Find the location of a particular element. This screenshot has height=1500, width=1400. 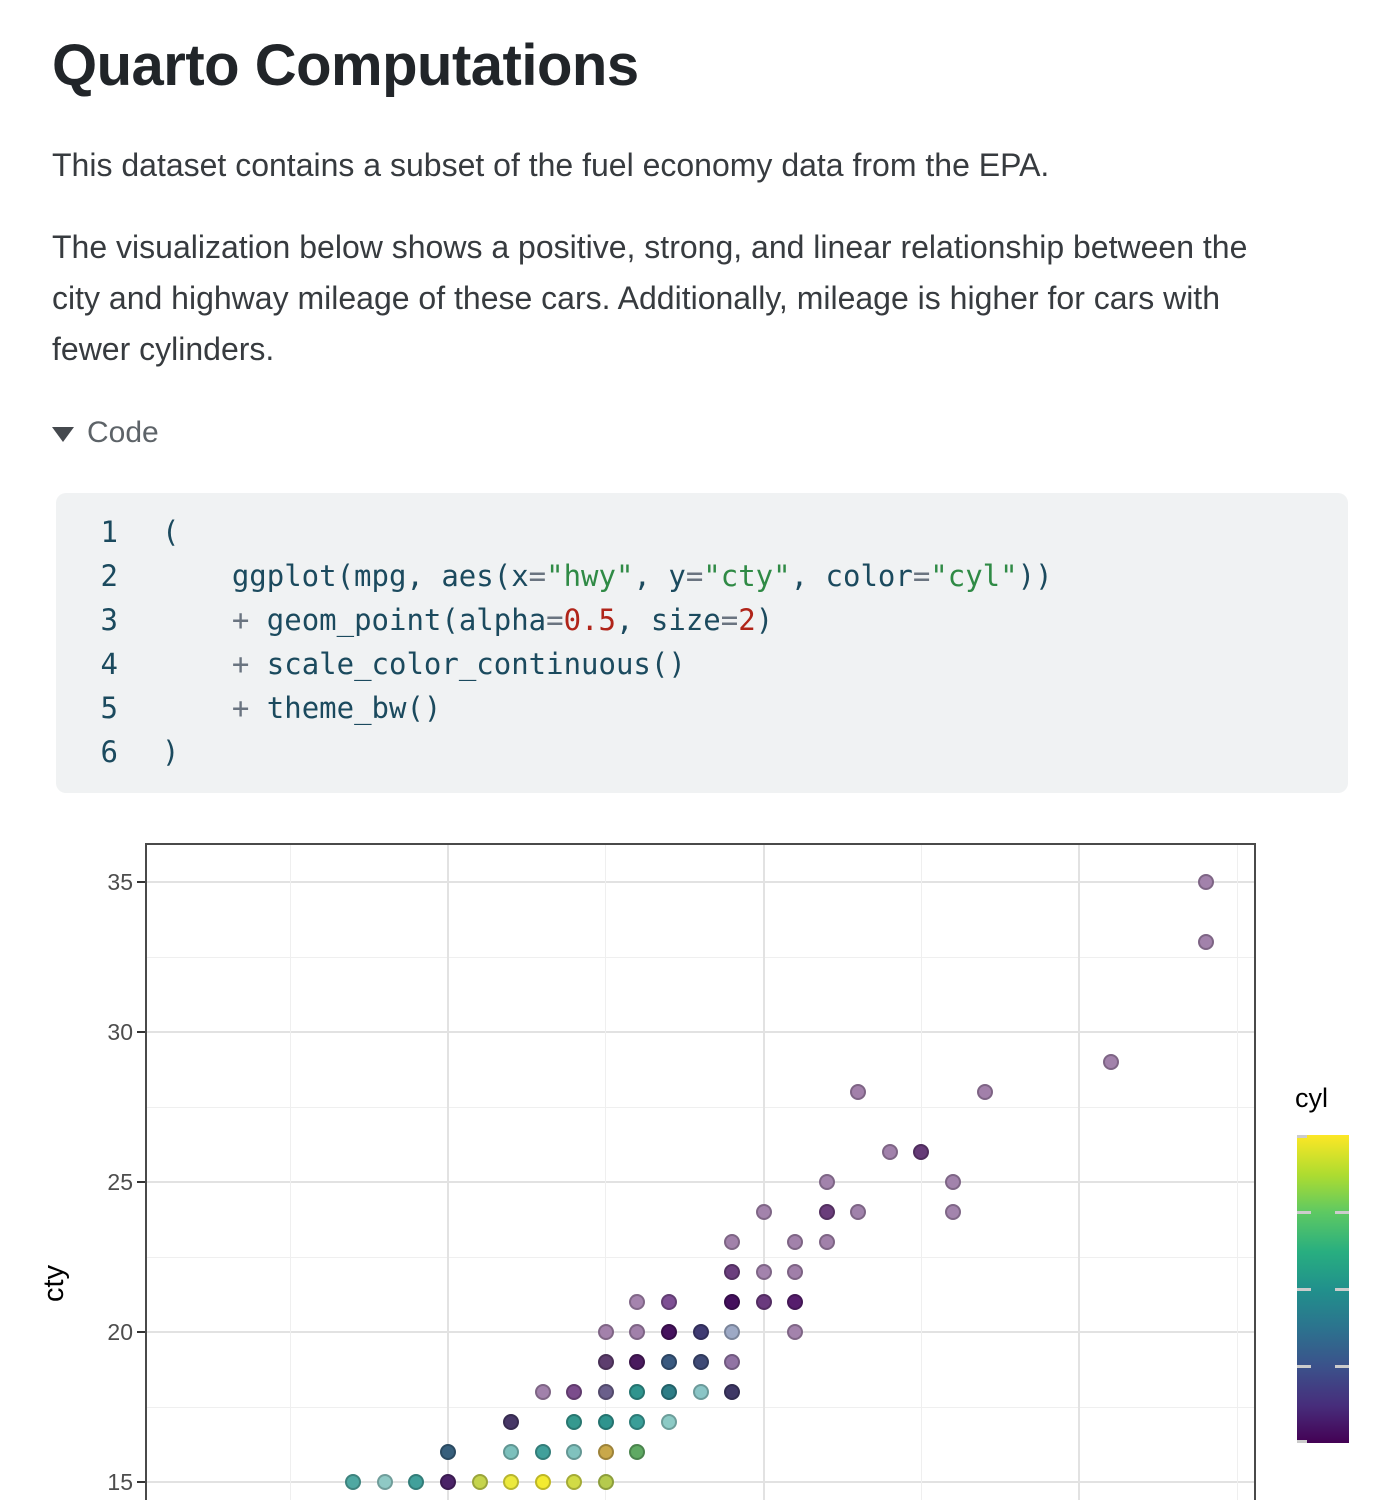

description-line-3: fewer cylinders. is located at coordinates (163, 349).